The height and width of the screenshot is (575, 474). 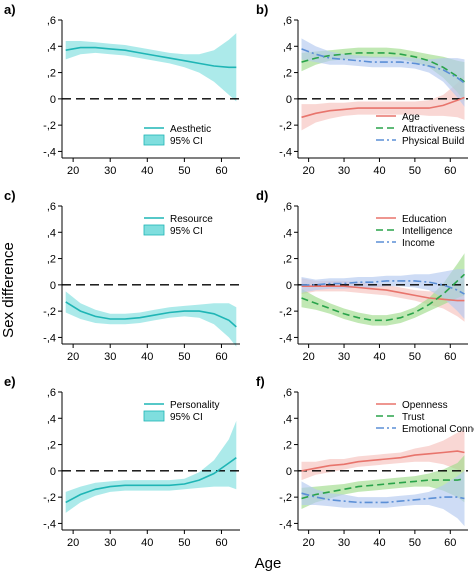 What do you see at coordinates (260, 381) in the screenshot?
I see `panel-label: f)` at bounding box center [260, 381].